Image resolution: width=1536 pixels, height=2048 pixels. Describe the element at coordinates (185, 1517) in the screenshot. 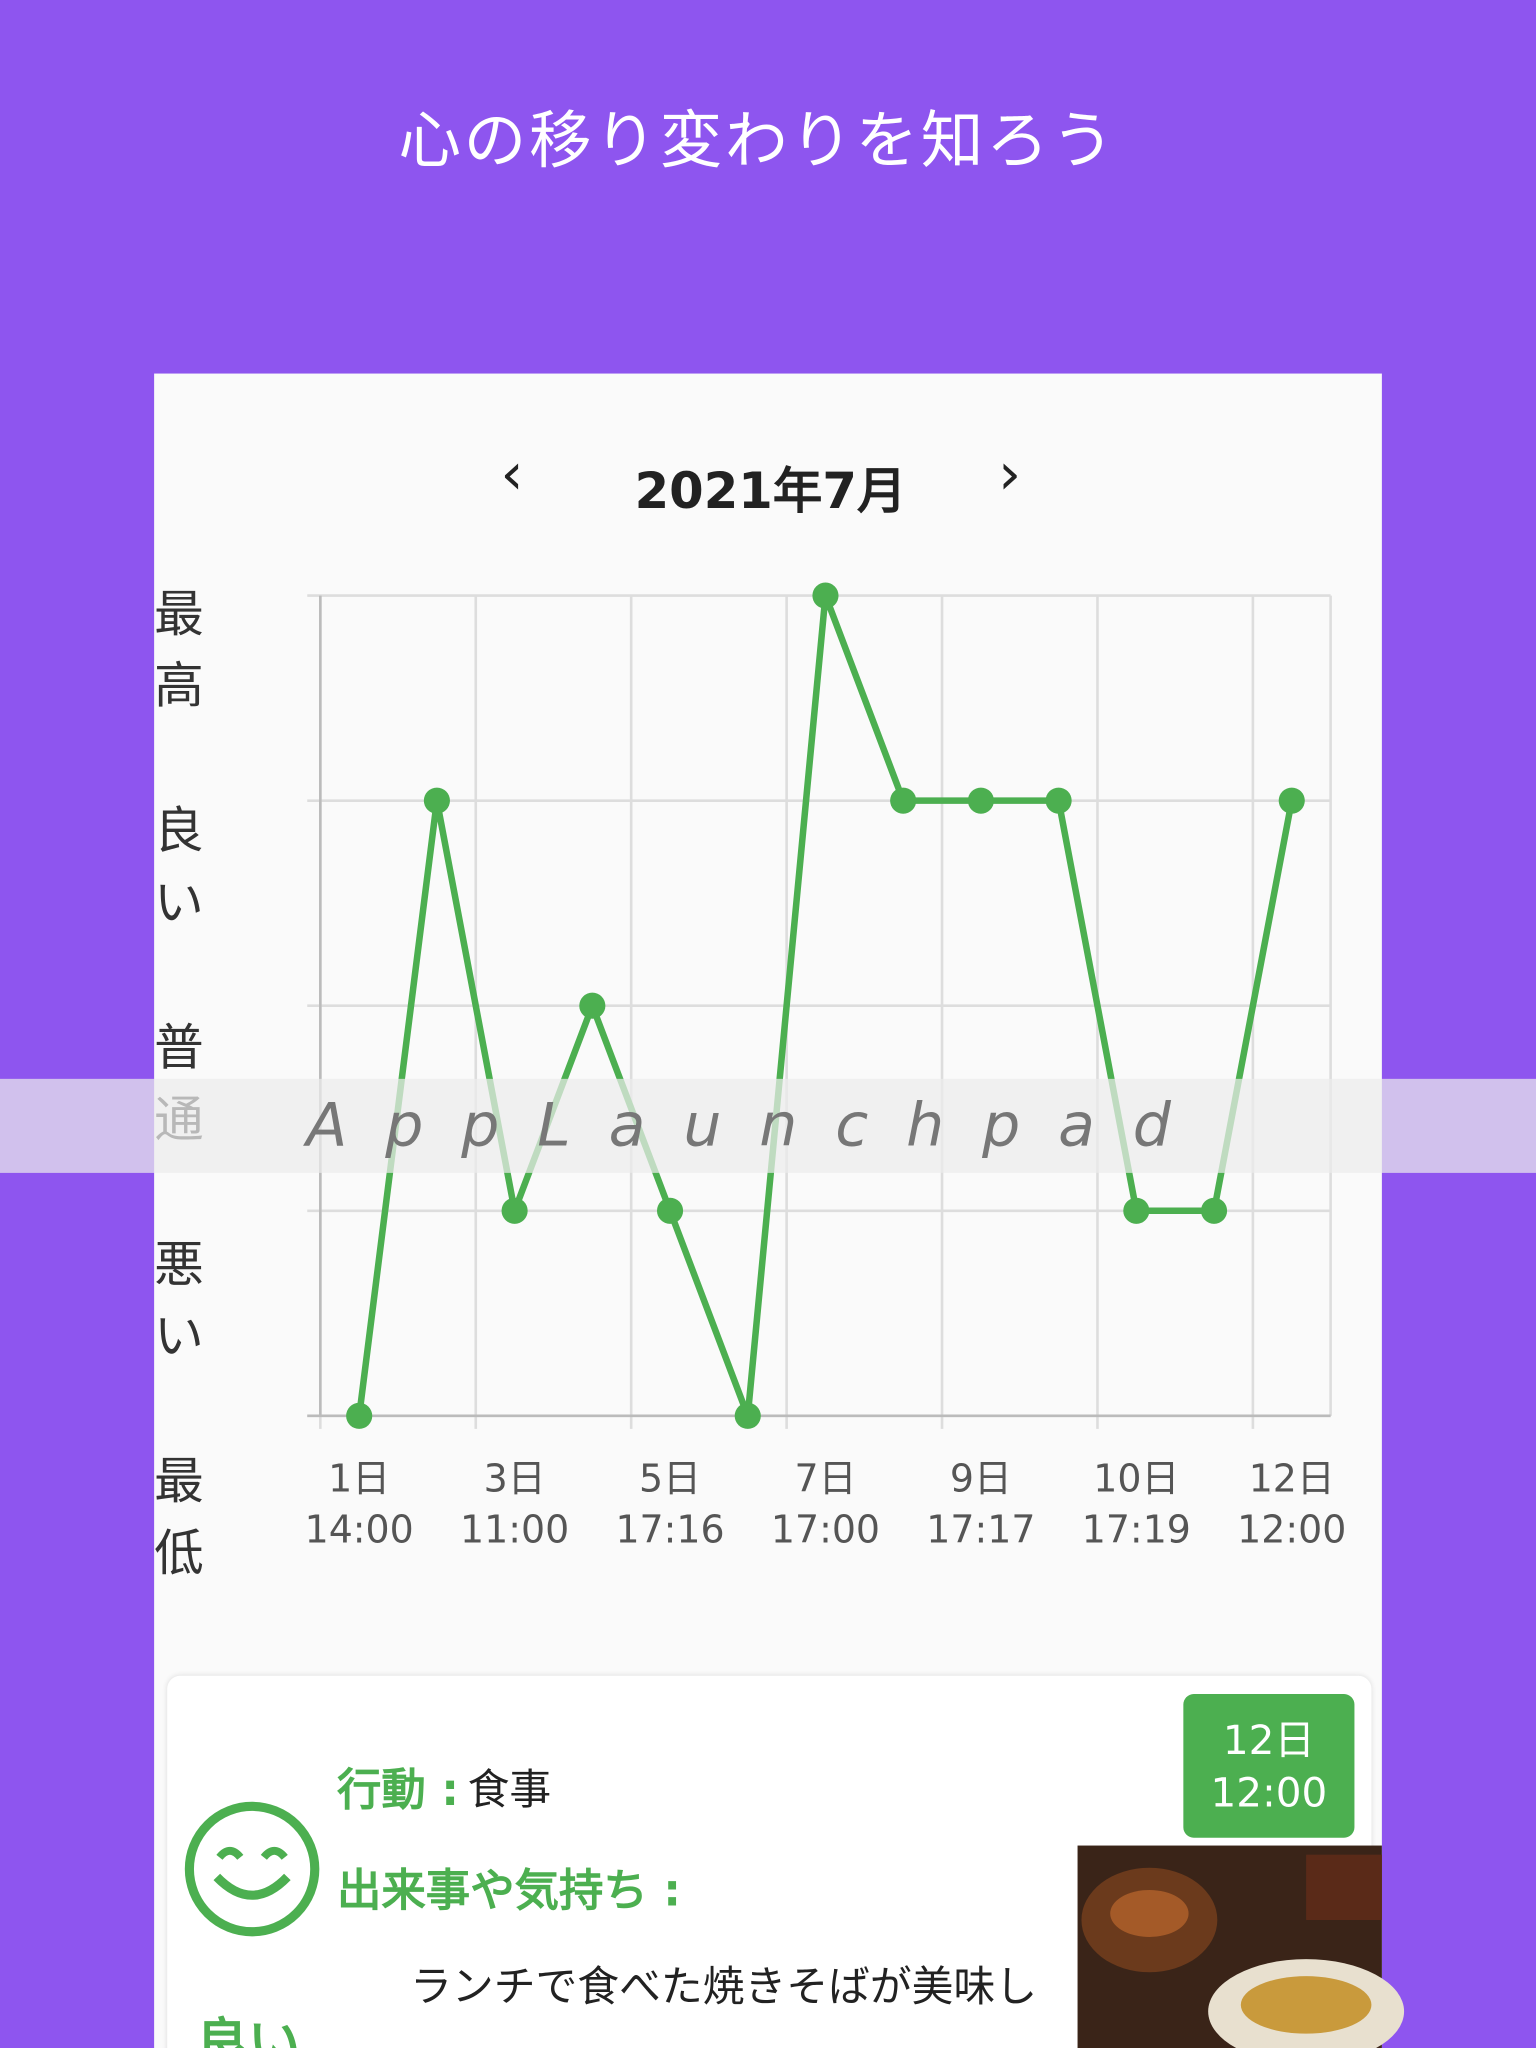

I see `y-tick-label: 最低` at that location.